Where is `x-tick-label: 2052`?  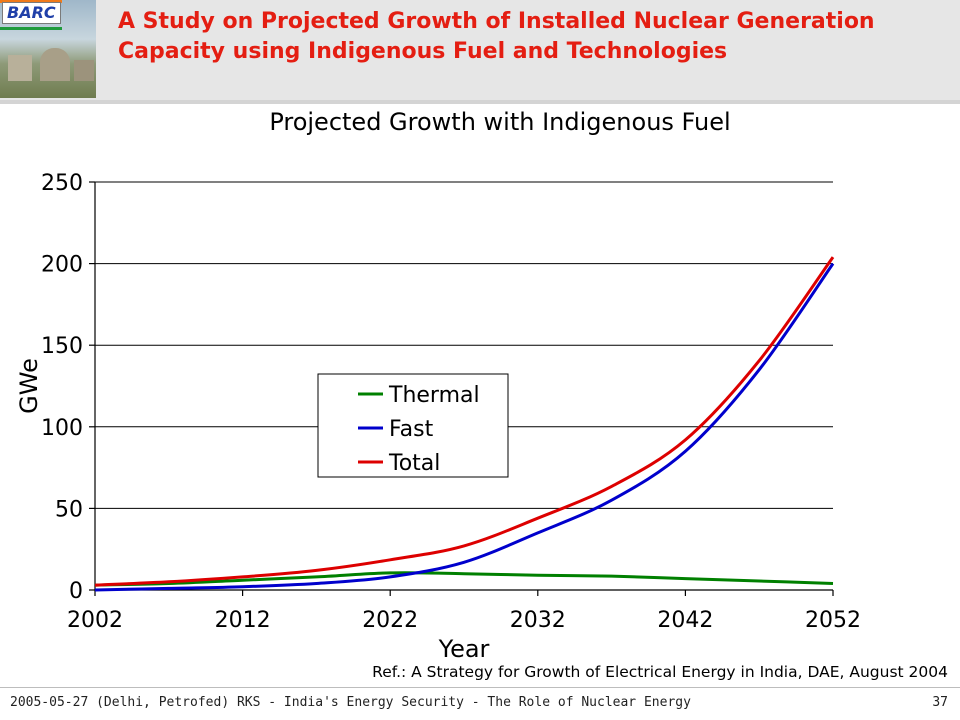 x-tick-label: 2052 is located at coordinates (833, 620).